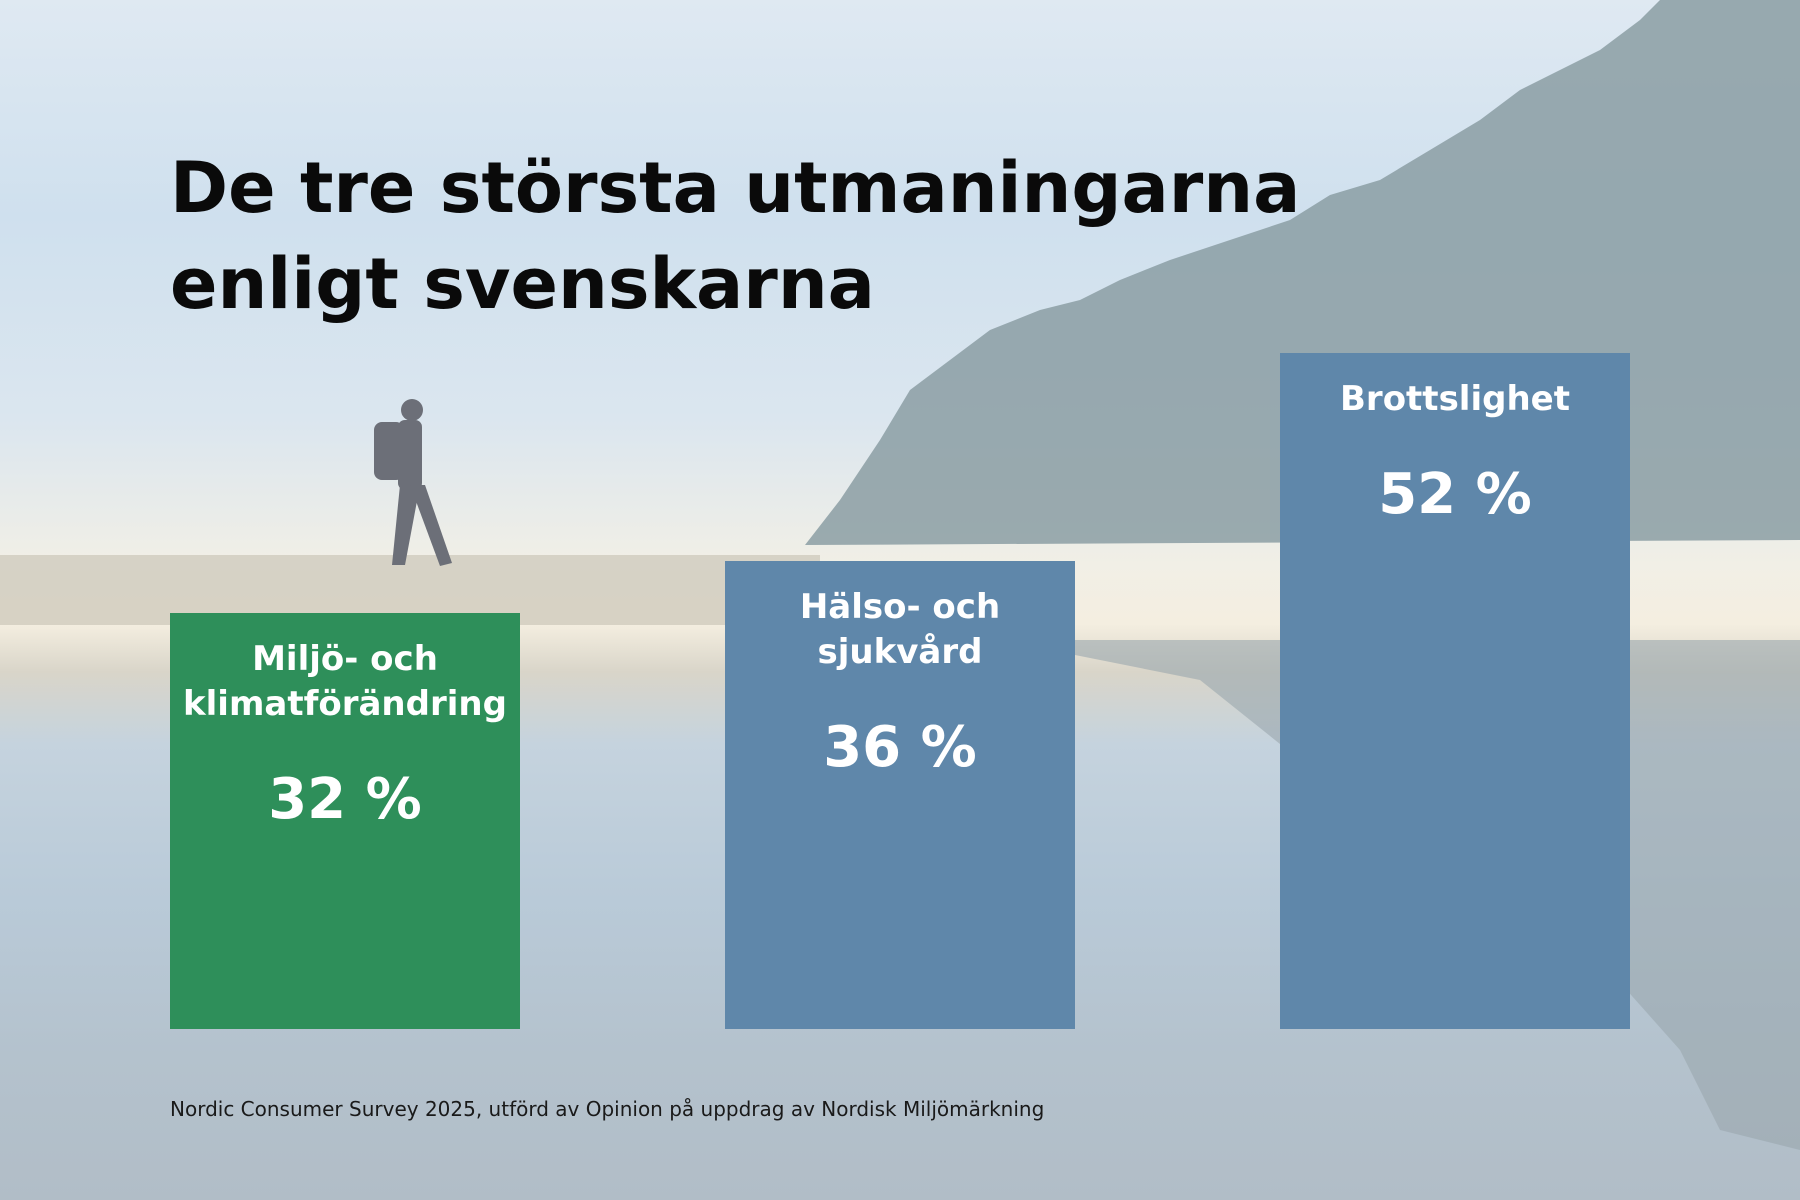  What do you see at coordinates (735, 188) in the screenshot?
I see `title-line-1: De tre största utmaningarna` at bounding box center [735, 188].